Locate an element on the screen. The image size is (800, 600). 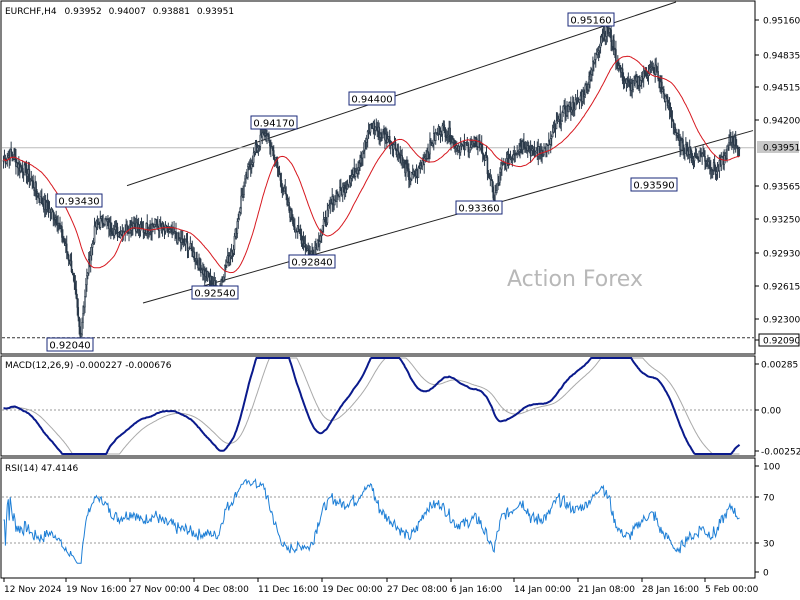
annotation-label: 0.93430 is located at coordinates (78, 202).